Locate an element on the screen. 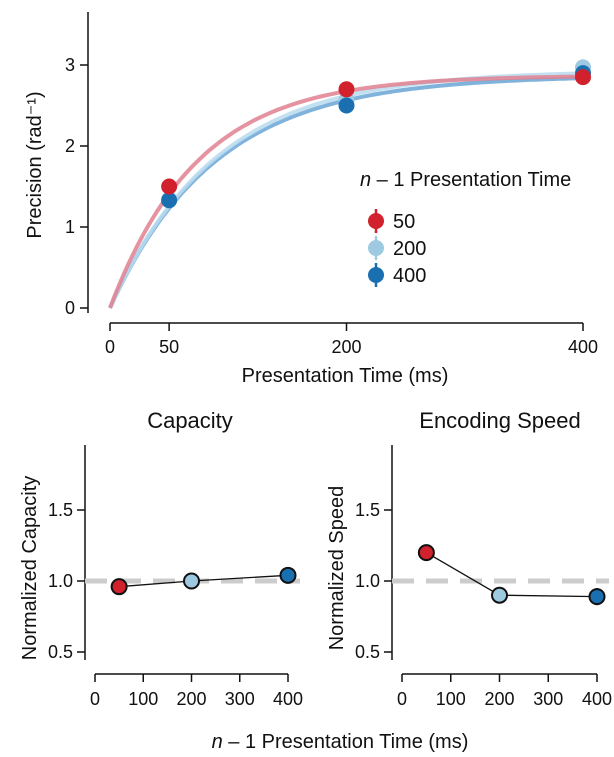  x-axis-label: Presentation Time (ms) is located at coordinates (345, 376).